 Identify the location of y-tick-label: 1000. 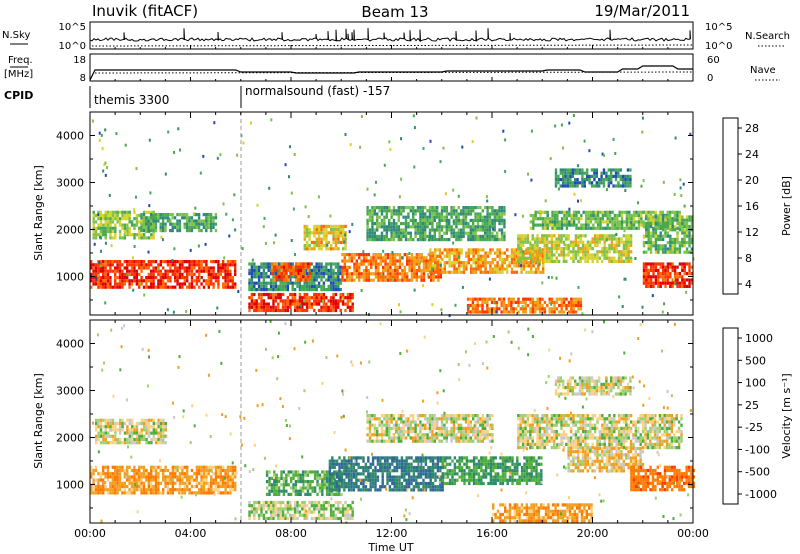
(70, 276).